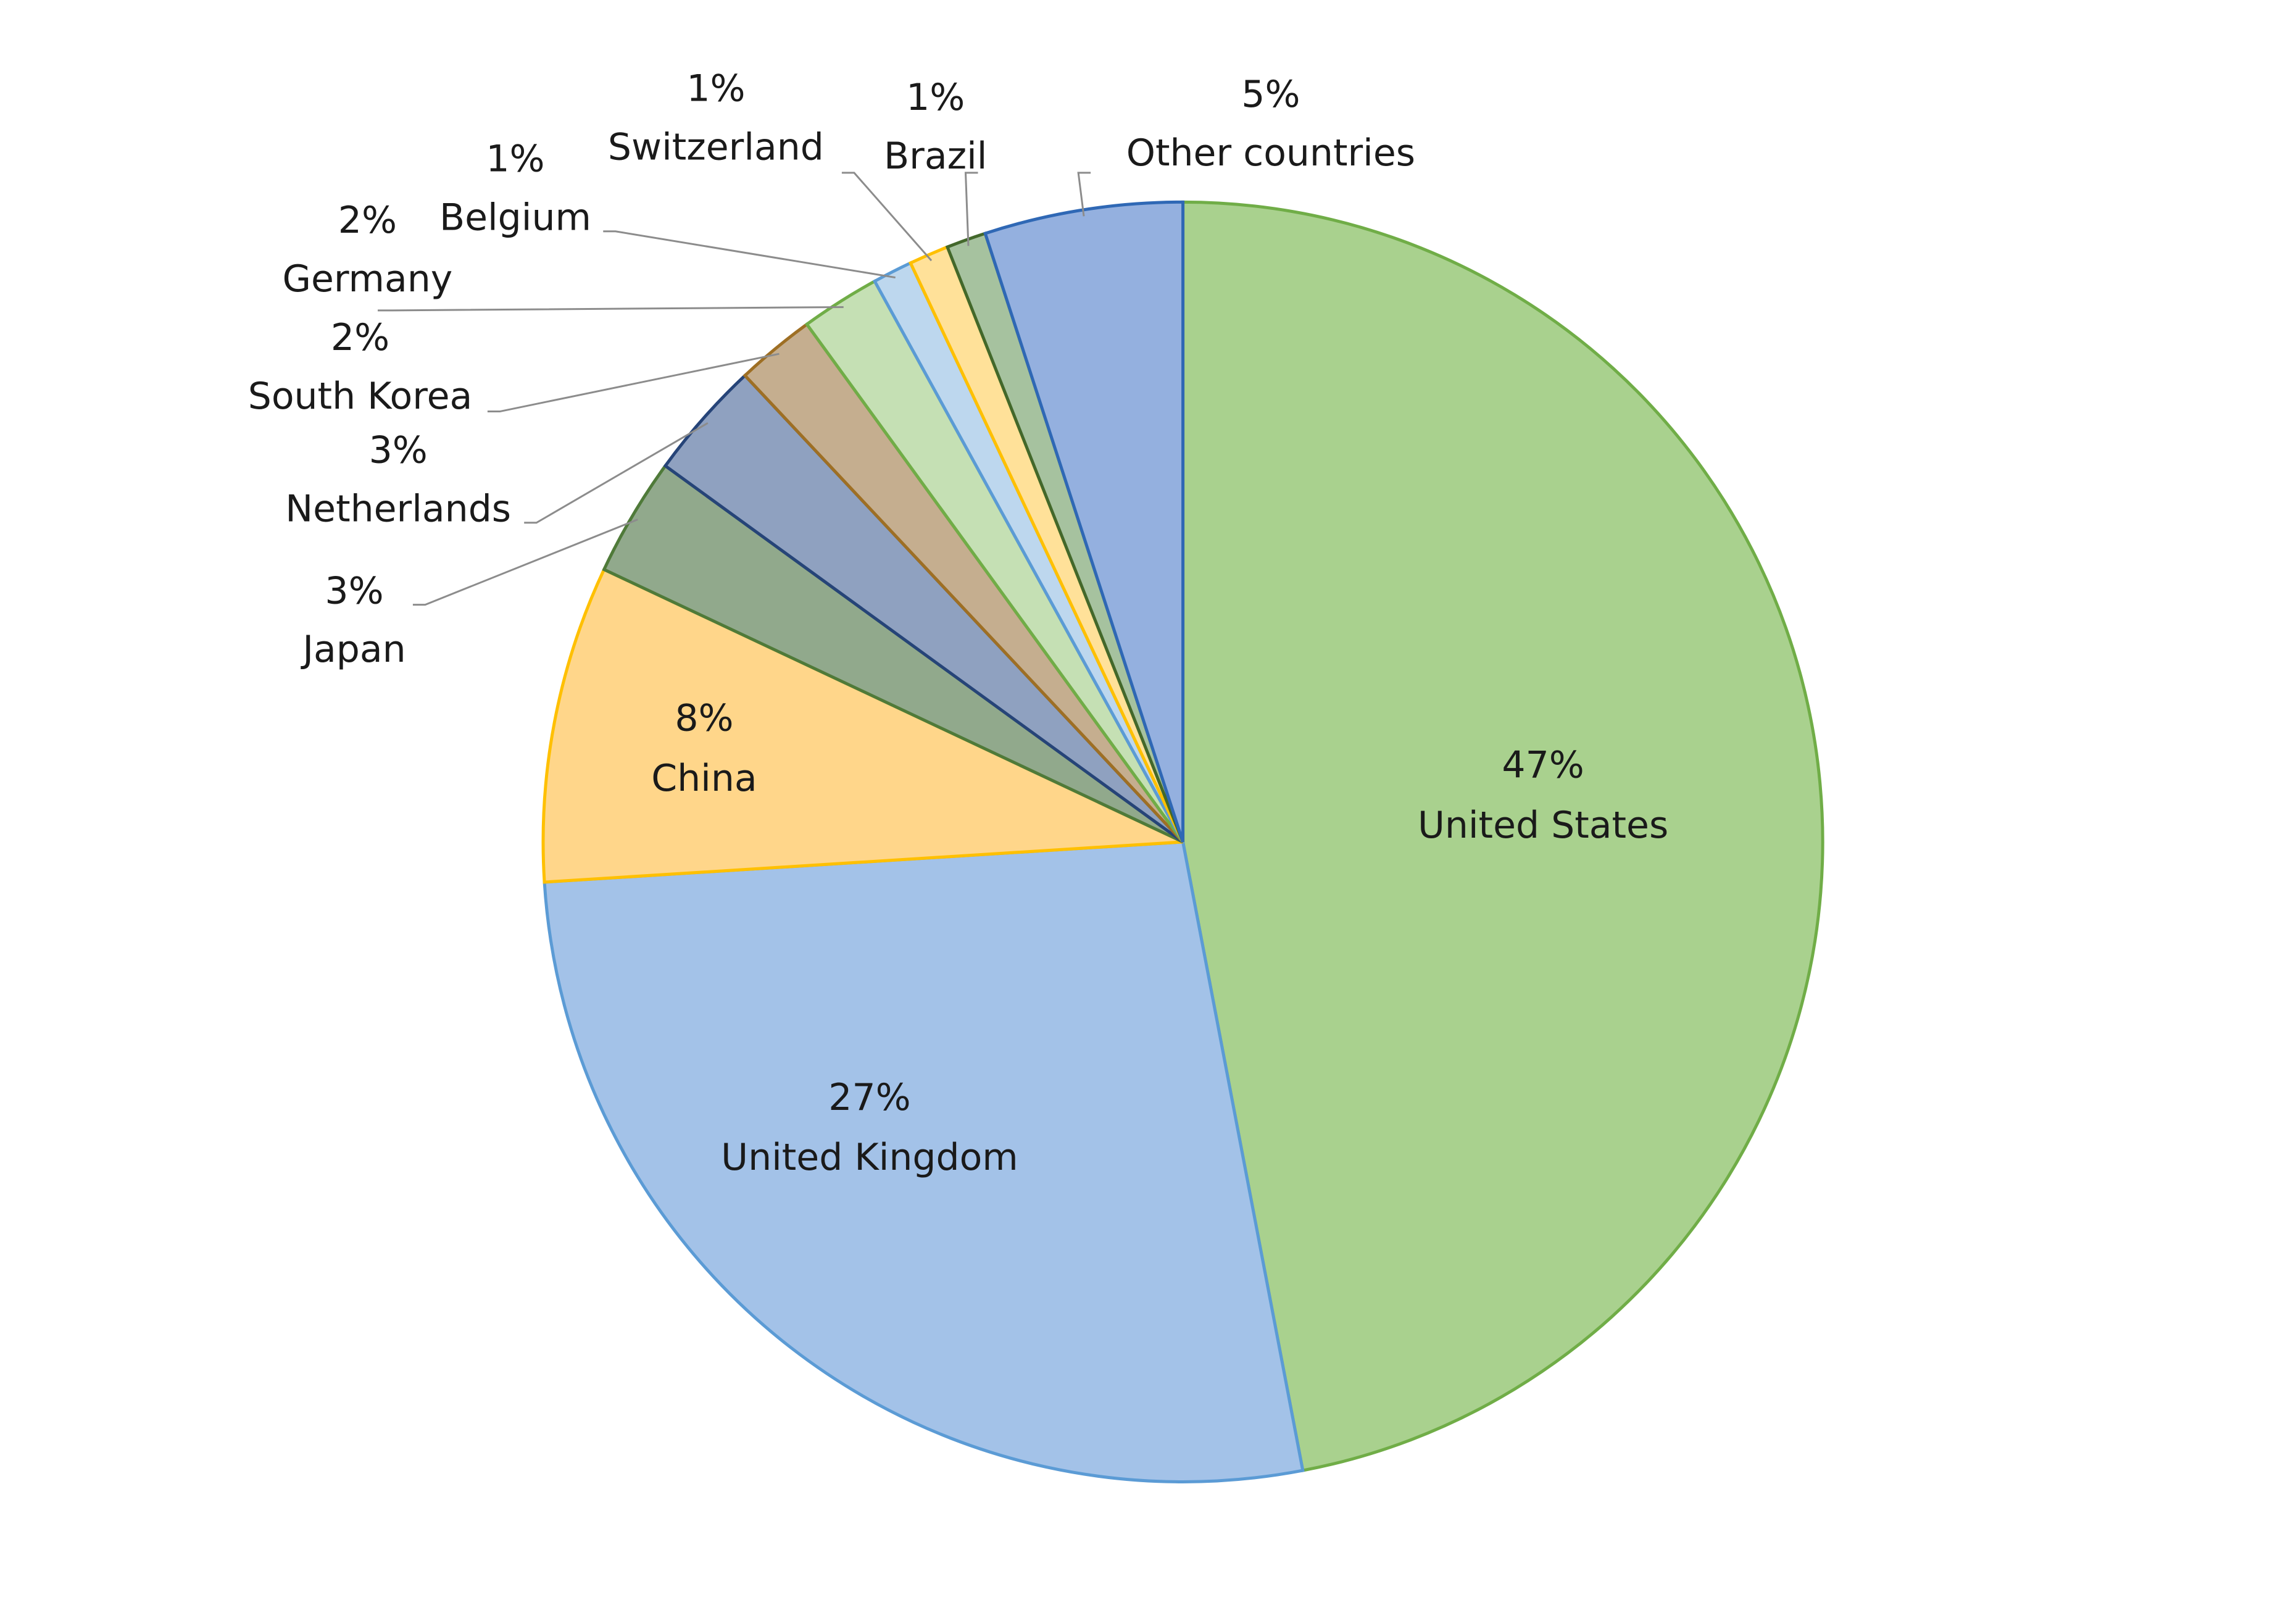 The height and width of the screenshot is (1605, 2296). Describe the element at coordinates (398, 508) in the screenshot. I see `category-label: Netherlands` at that location.